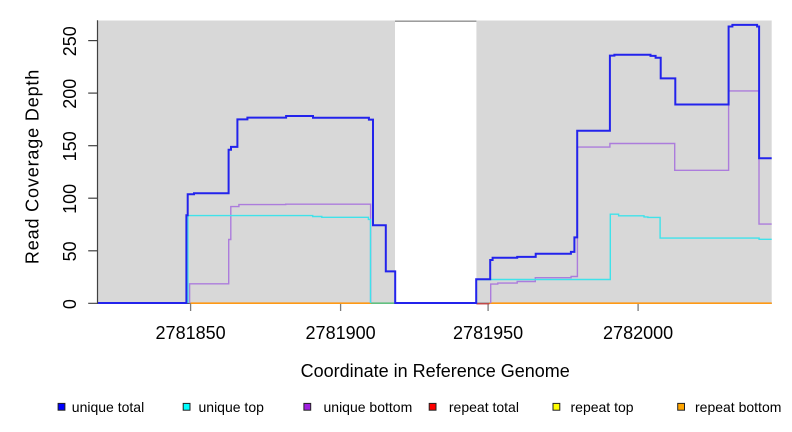 The height and width of the screenshot is (432, 792). What do you see at coordinates (70, 199) in the screenshot?
I see `svg-text: 100` at bounding box center [70, 199].